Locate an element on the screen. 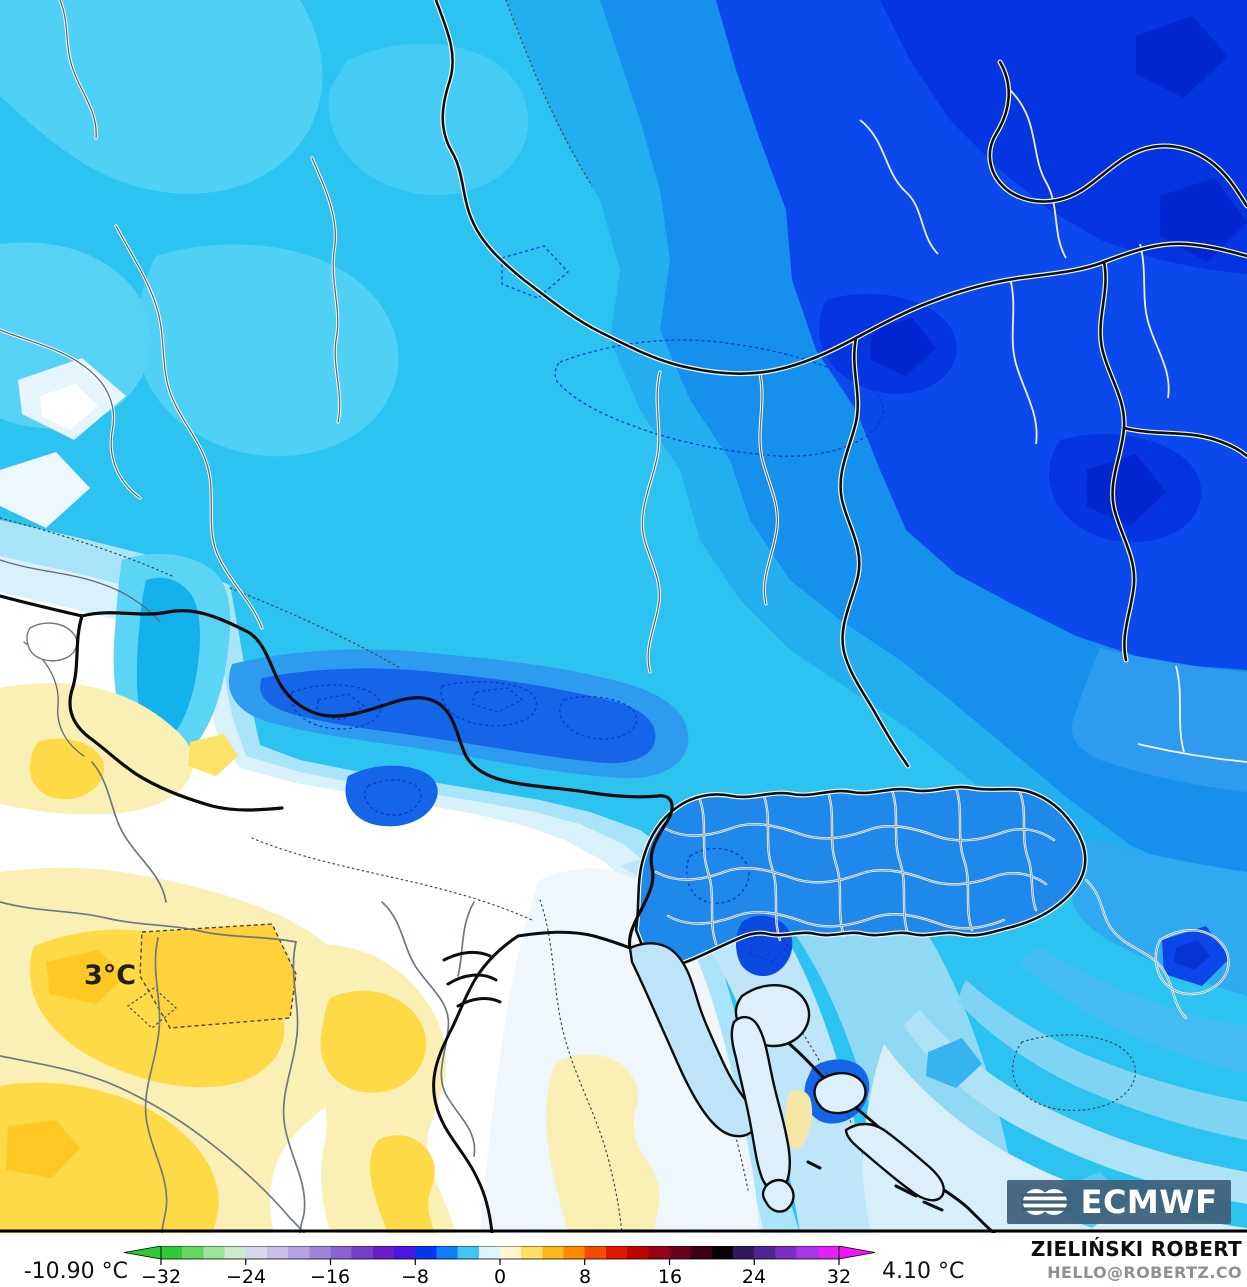 Image resolution: width=1247 pixels, height=1287 pixels. colorbar-max-value: 4.10 °C is located at coordinates (923, 1271).